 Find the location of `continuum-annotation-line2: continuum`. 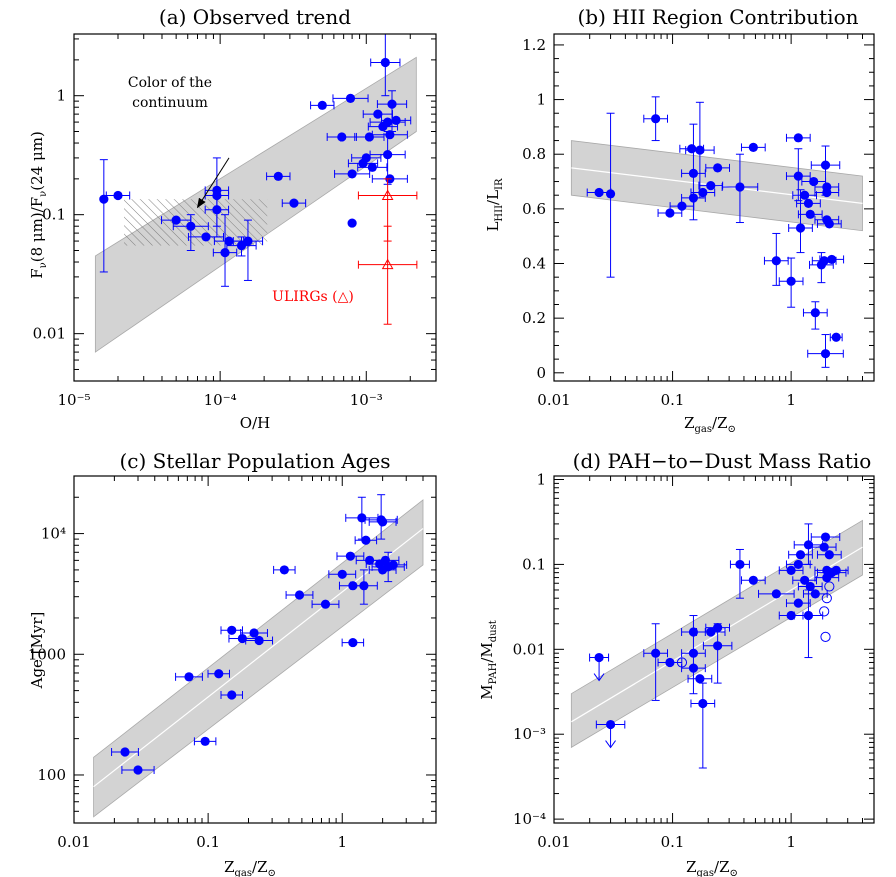

continuum-annotation-line2: continuum is located at coordinates (170, 103).